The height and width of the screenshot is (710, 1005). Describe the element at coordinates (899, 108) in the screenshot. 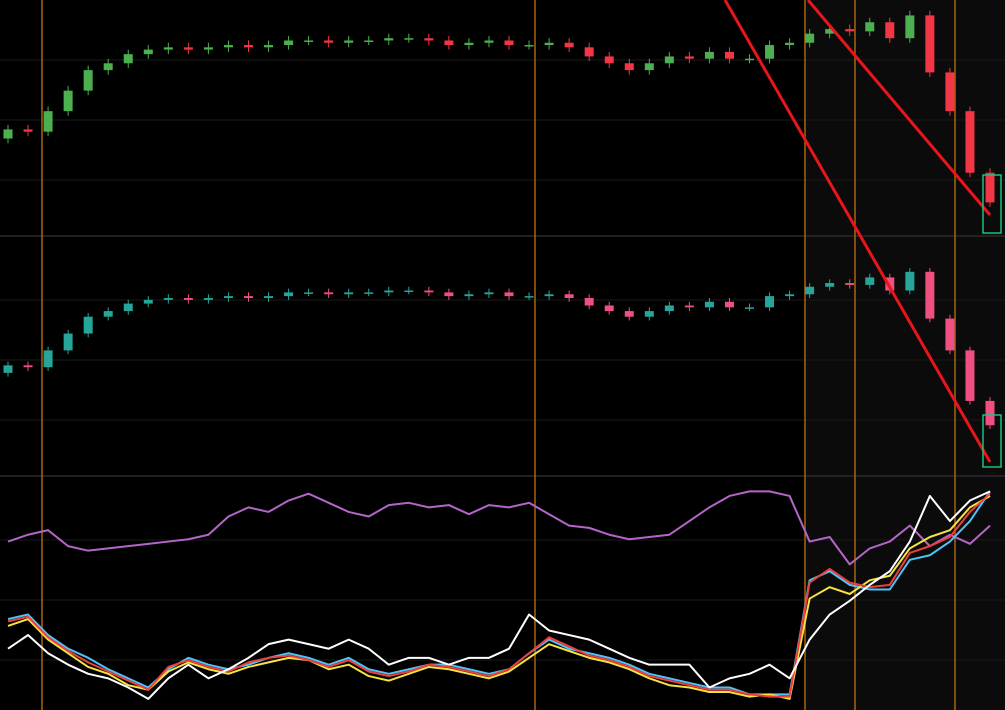

I see `trend-line` at that location.